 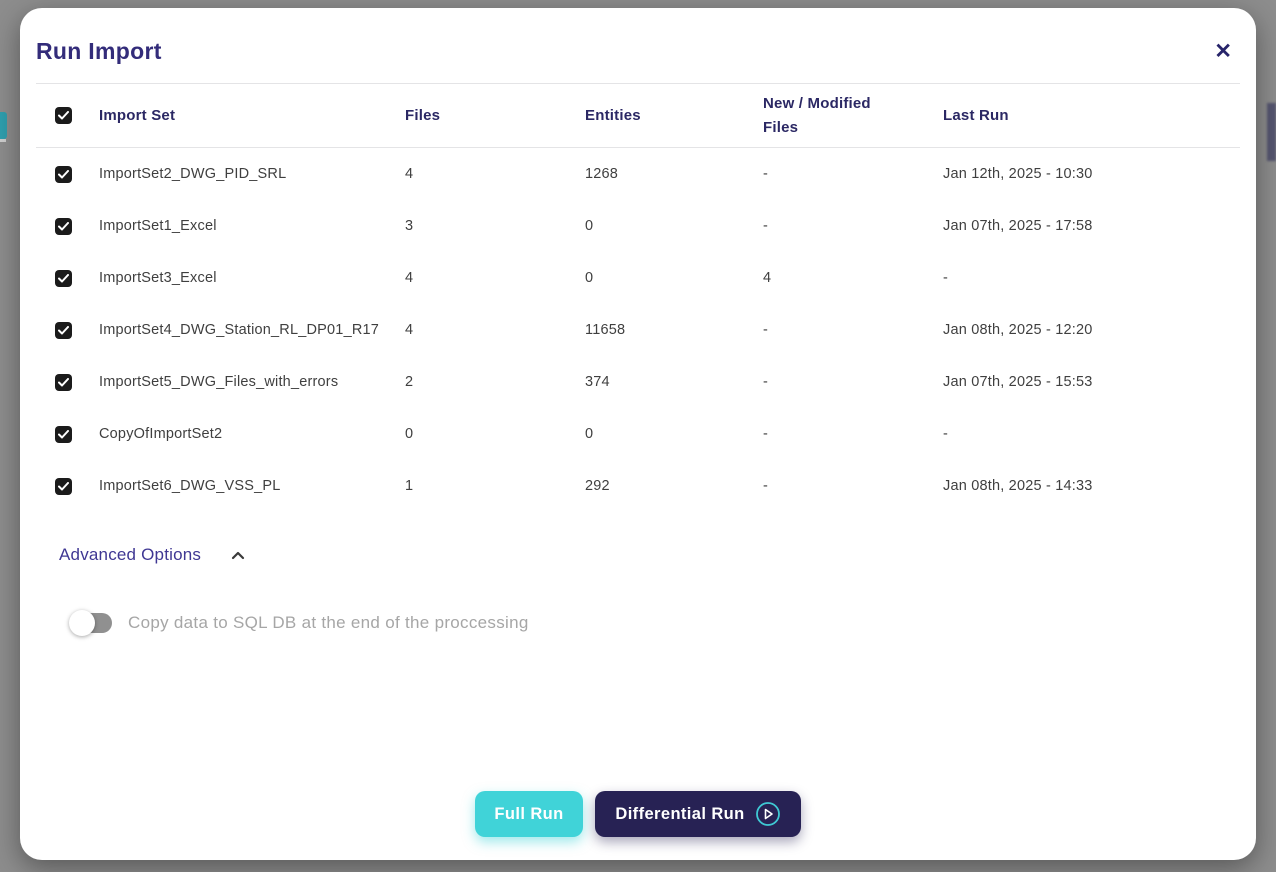 I want to click on cell-new-modified: 4, so click(x=767, y=278).